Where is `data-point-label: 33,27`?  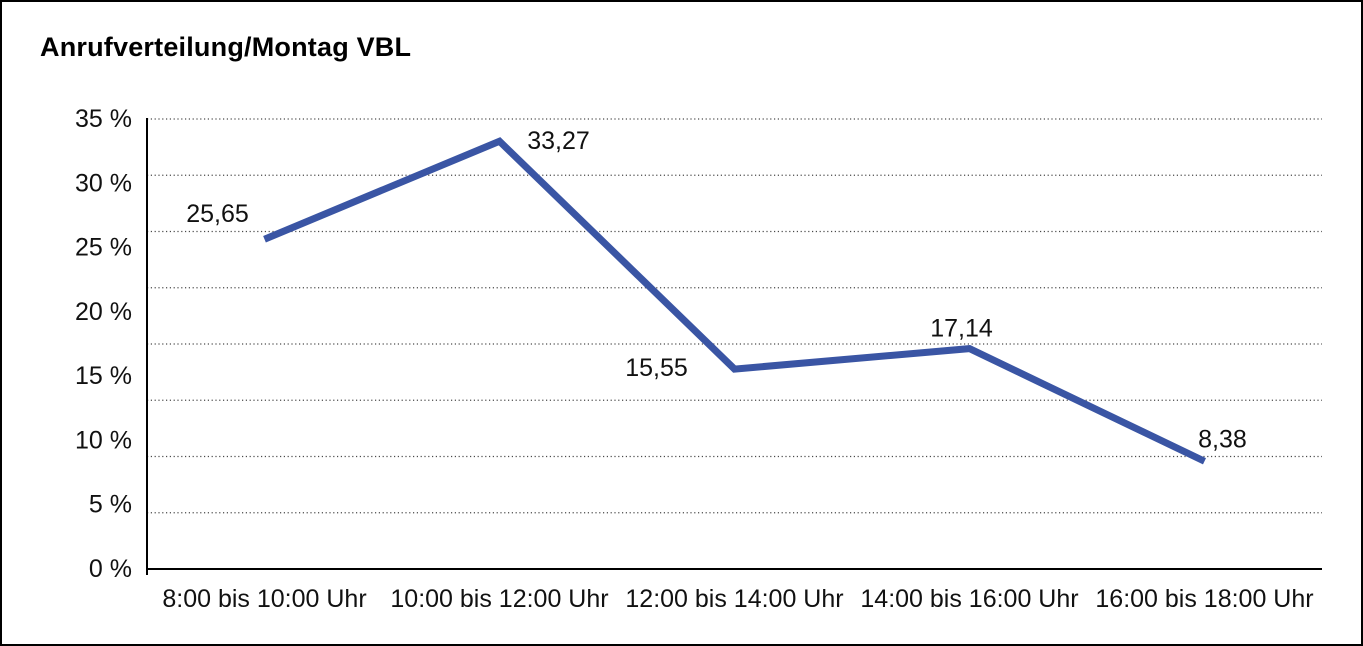 data-point-label: 33,27 is located at coordinates (558, 141).